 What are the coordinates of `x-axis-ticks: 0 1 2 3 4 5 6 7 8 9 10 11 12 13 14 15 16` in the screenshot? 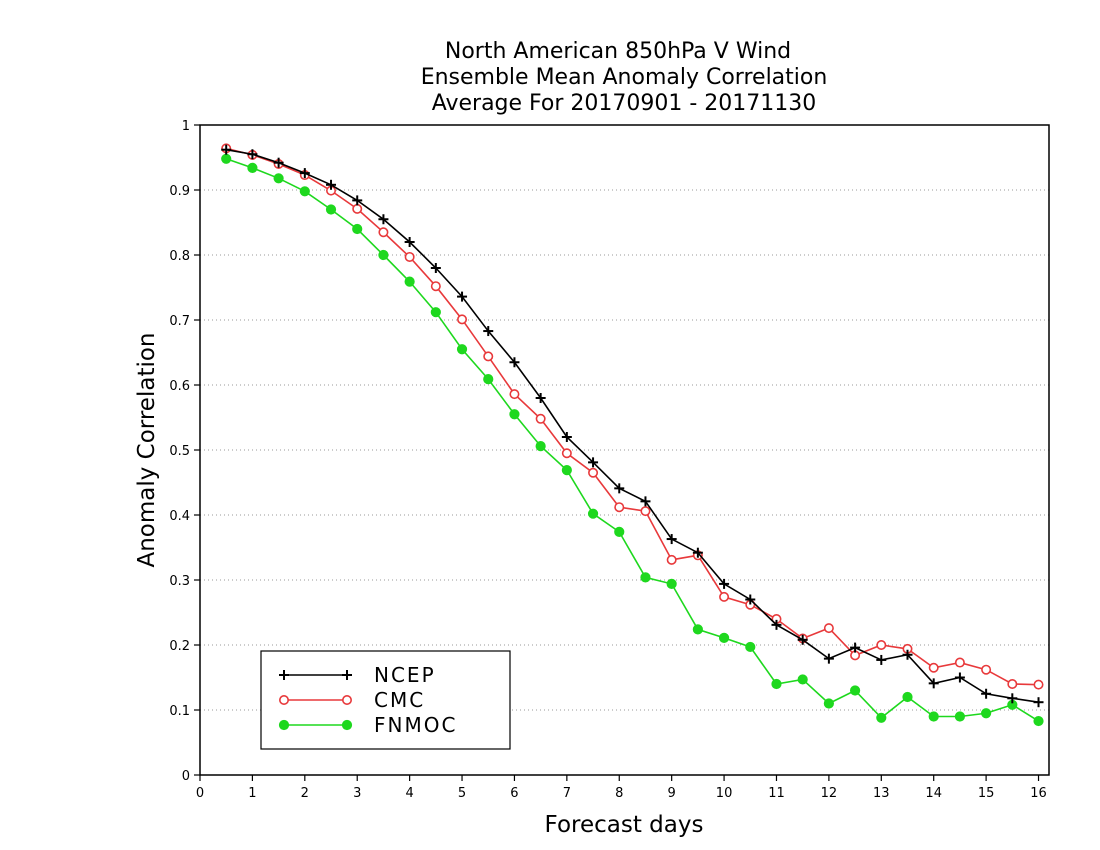 It's located at (621, 788).